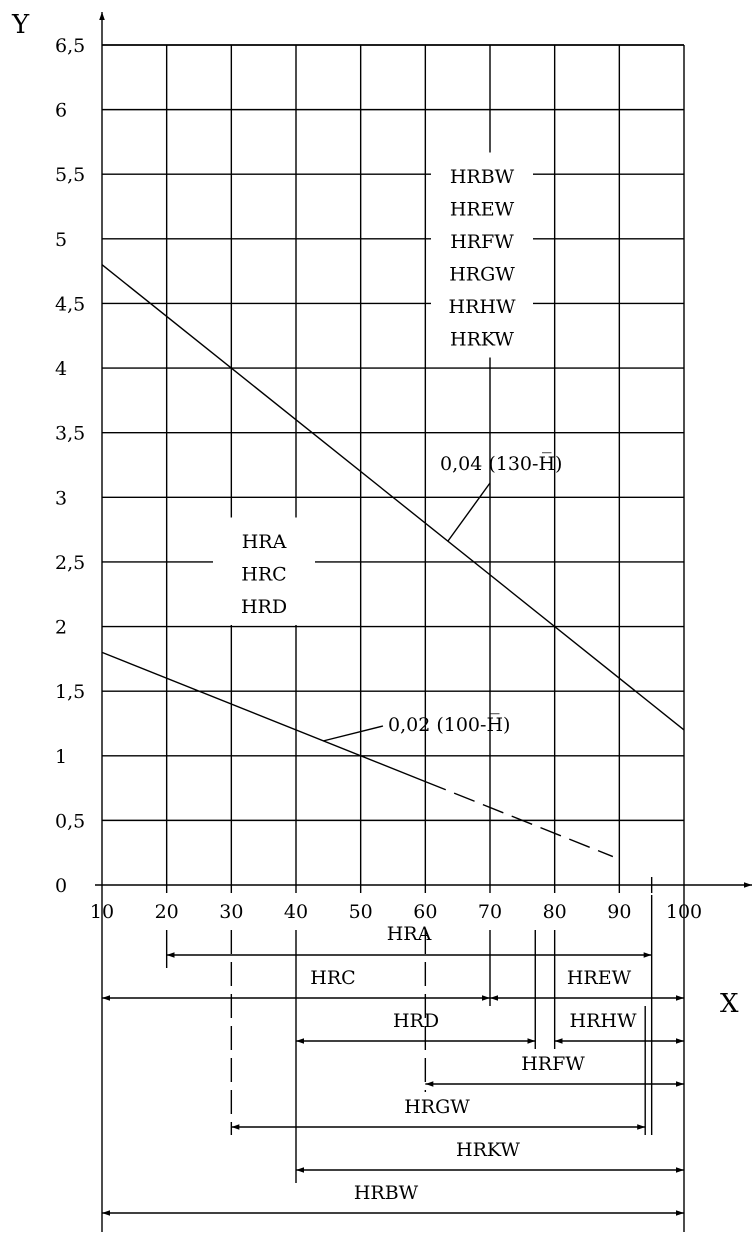  Describe the element at coordinates (61, 628) in the screenshot. I see `y-tick-label: 2` at that location.